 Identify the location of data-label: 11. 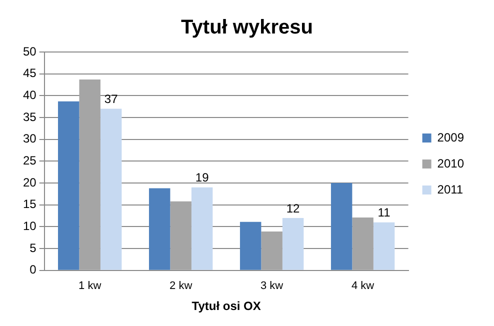
(384, 213).